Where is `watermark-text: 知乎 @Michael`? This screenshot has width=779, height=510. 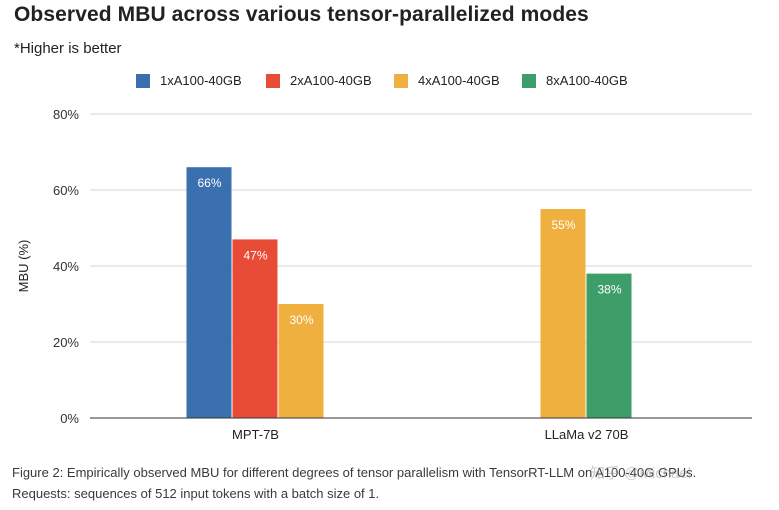 watermark-text: 知乎 @Michael is located at coordinates (641, 473).